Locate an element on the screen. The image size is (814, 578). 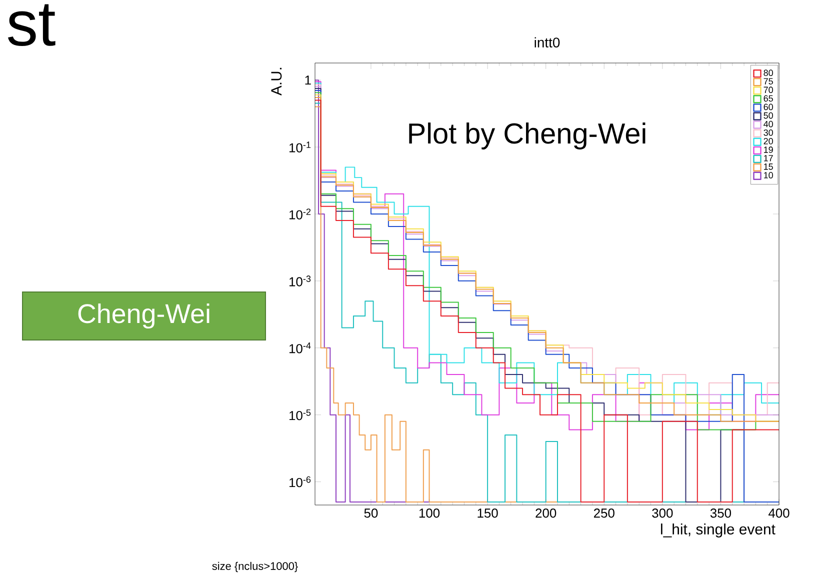
x-tick-label: 300 is located at coordinates (662, 513).